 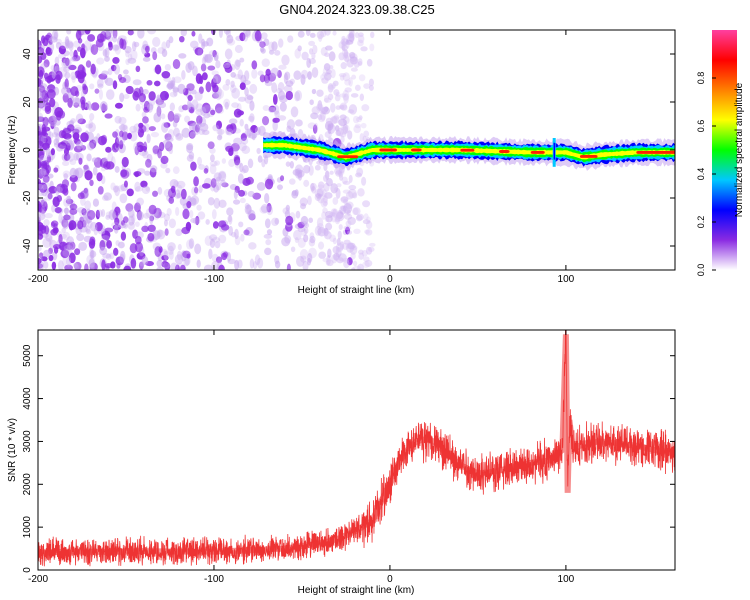 What do you see at coordinates (566, 579) in the screenshot?
I see `x-tick-label: 100` at bounding box center [566, 579].